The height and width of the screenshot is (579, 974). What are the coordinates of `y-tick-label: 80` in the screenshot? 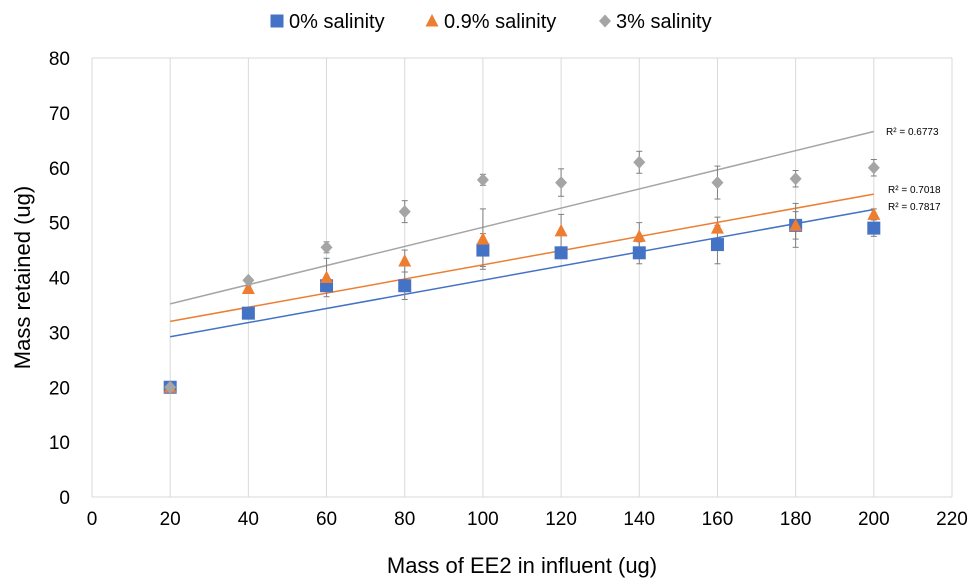 It's located at (59, 59).